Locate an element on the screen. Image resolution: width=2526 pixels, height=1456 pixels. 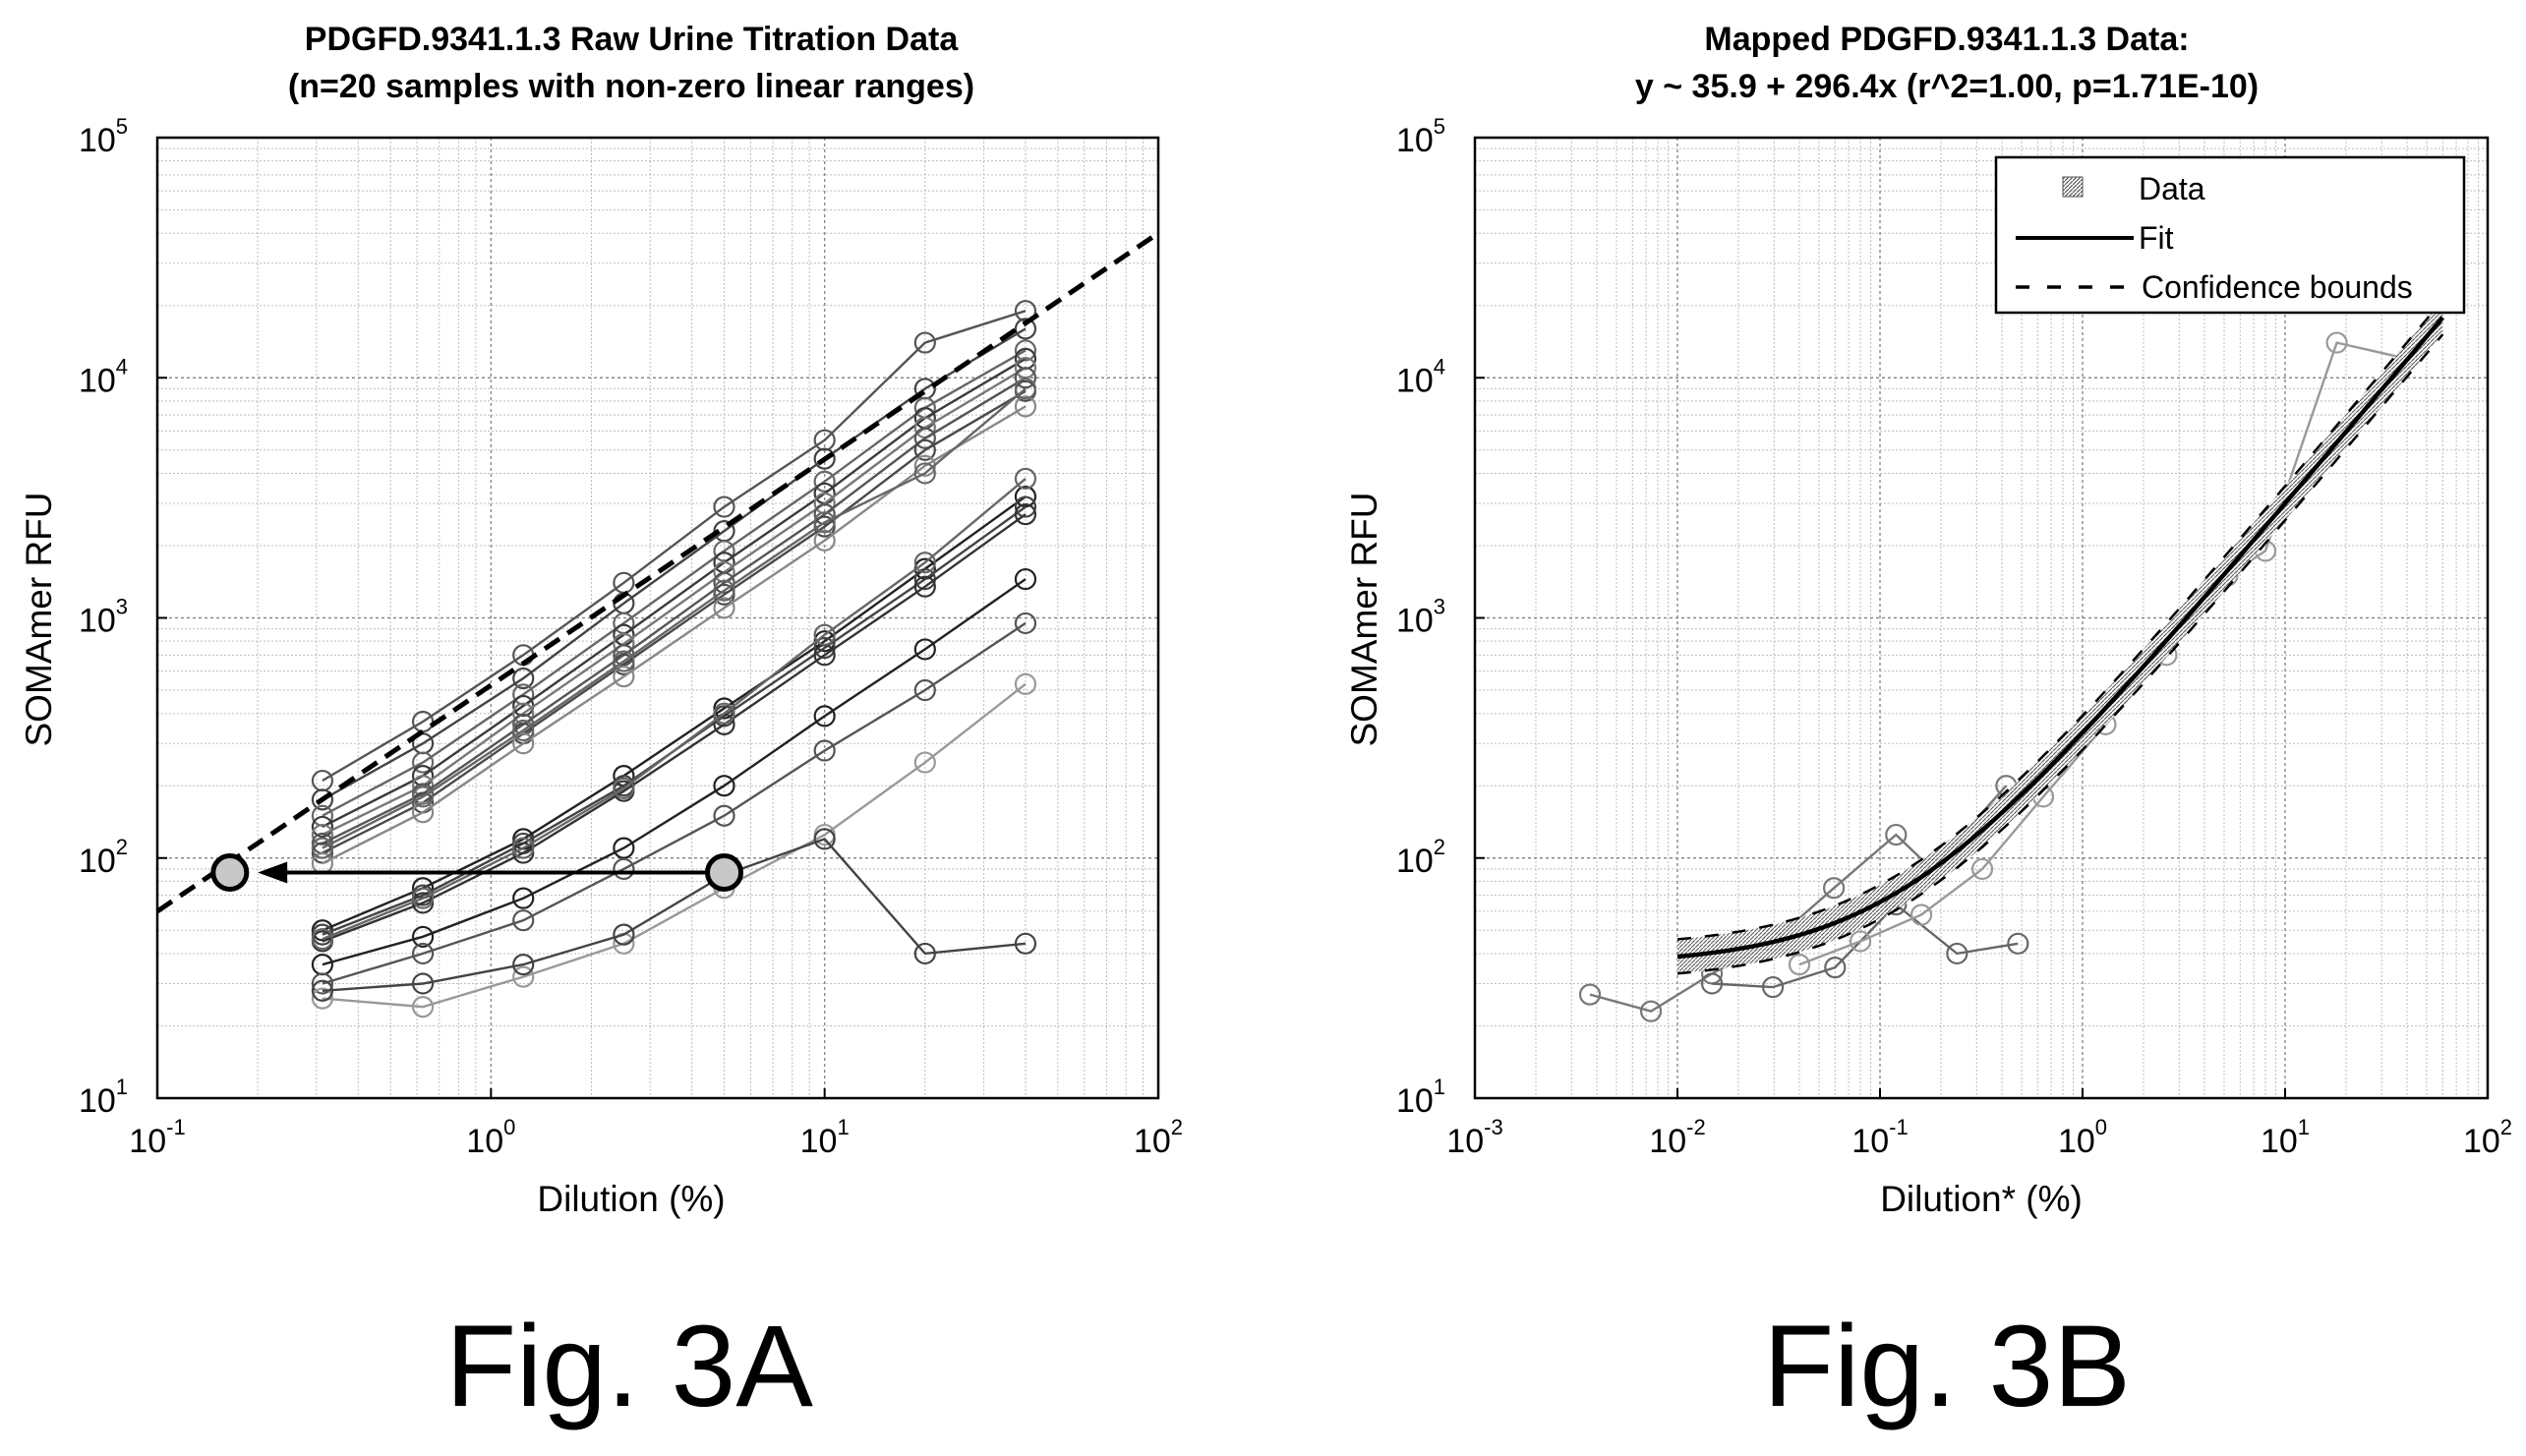
x-tick-label: 10⁻³ is located at coordinates (1474, 1137).